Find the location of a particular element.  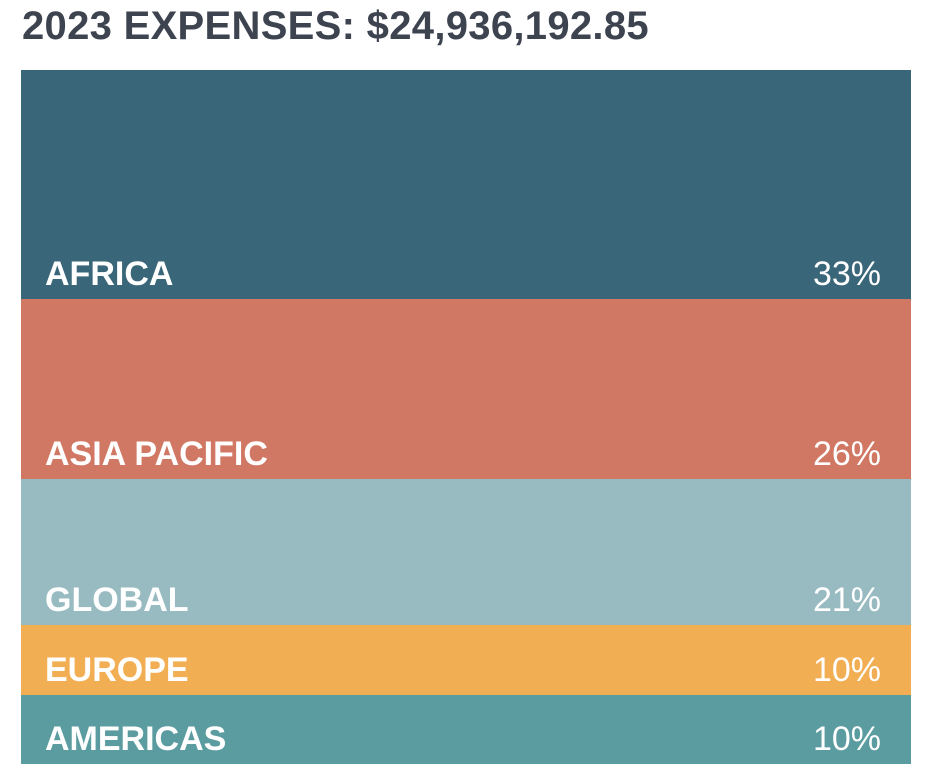

segment-value: 21% is located at coordinates (846, 600).